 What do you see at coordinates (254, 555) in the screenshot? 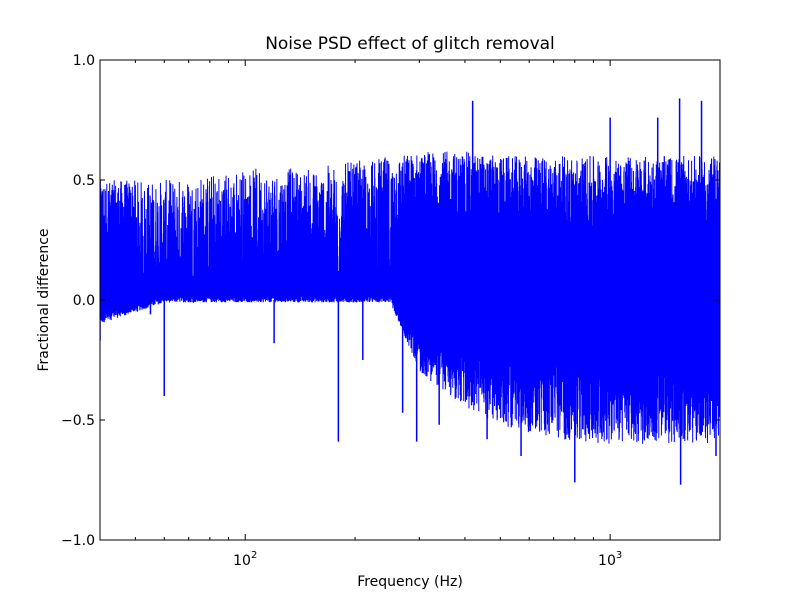
I see `x-tick-label-exponent: 2` at bounding box center [254, 555].